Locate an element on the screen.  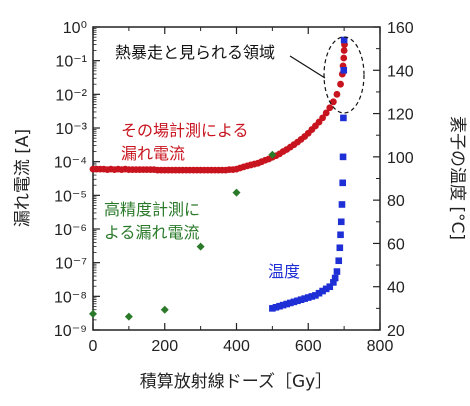
y-left-tick-label: 10⁻⁸ is located at coordinates (70, 297).